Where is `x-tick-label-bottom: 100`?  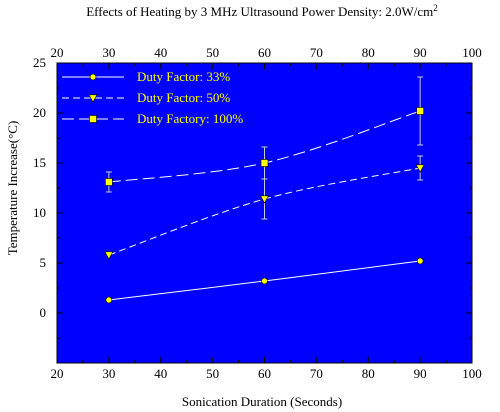
x-tick-label-bottom: 100 is located at coordinates (472, 373).